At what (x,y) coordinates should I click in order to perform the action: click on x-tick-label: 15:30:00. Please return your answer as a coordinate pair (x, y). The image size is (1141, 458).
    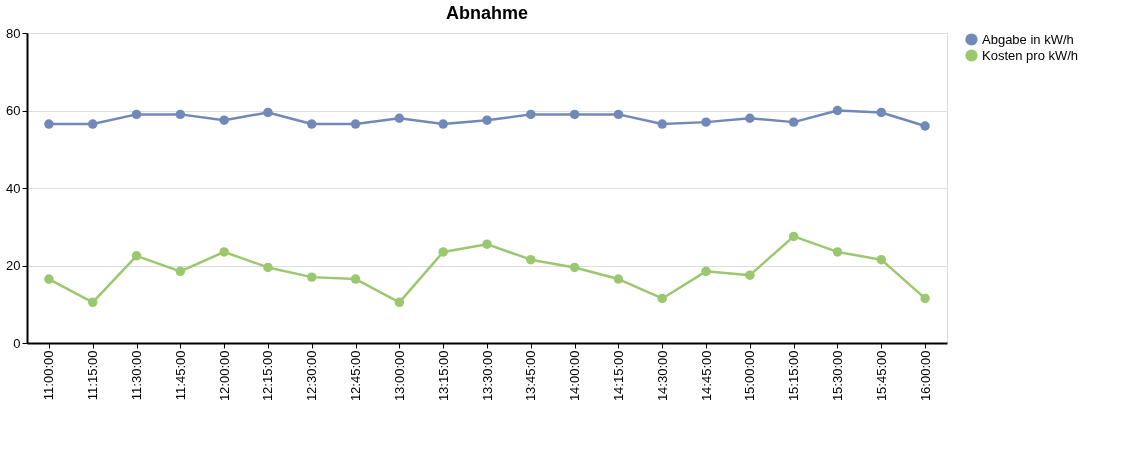
    Looking at the image, I should click on (837, 376).